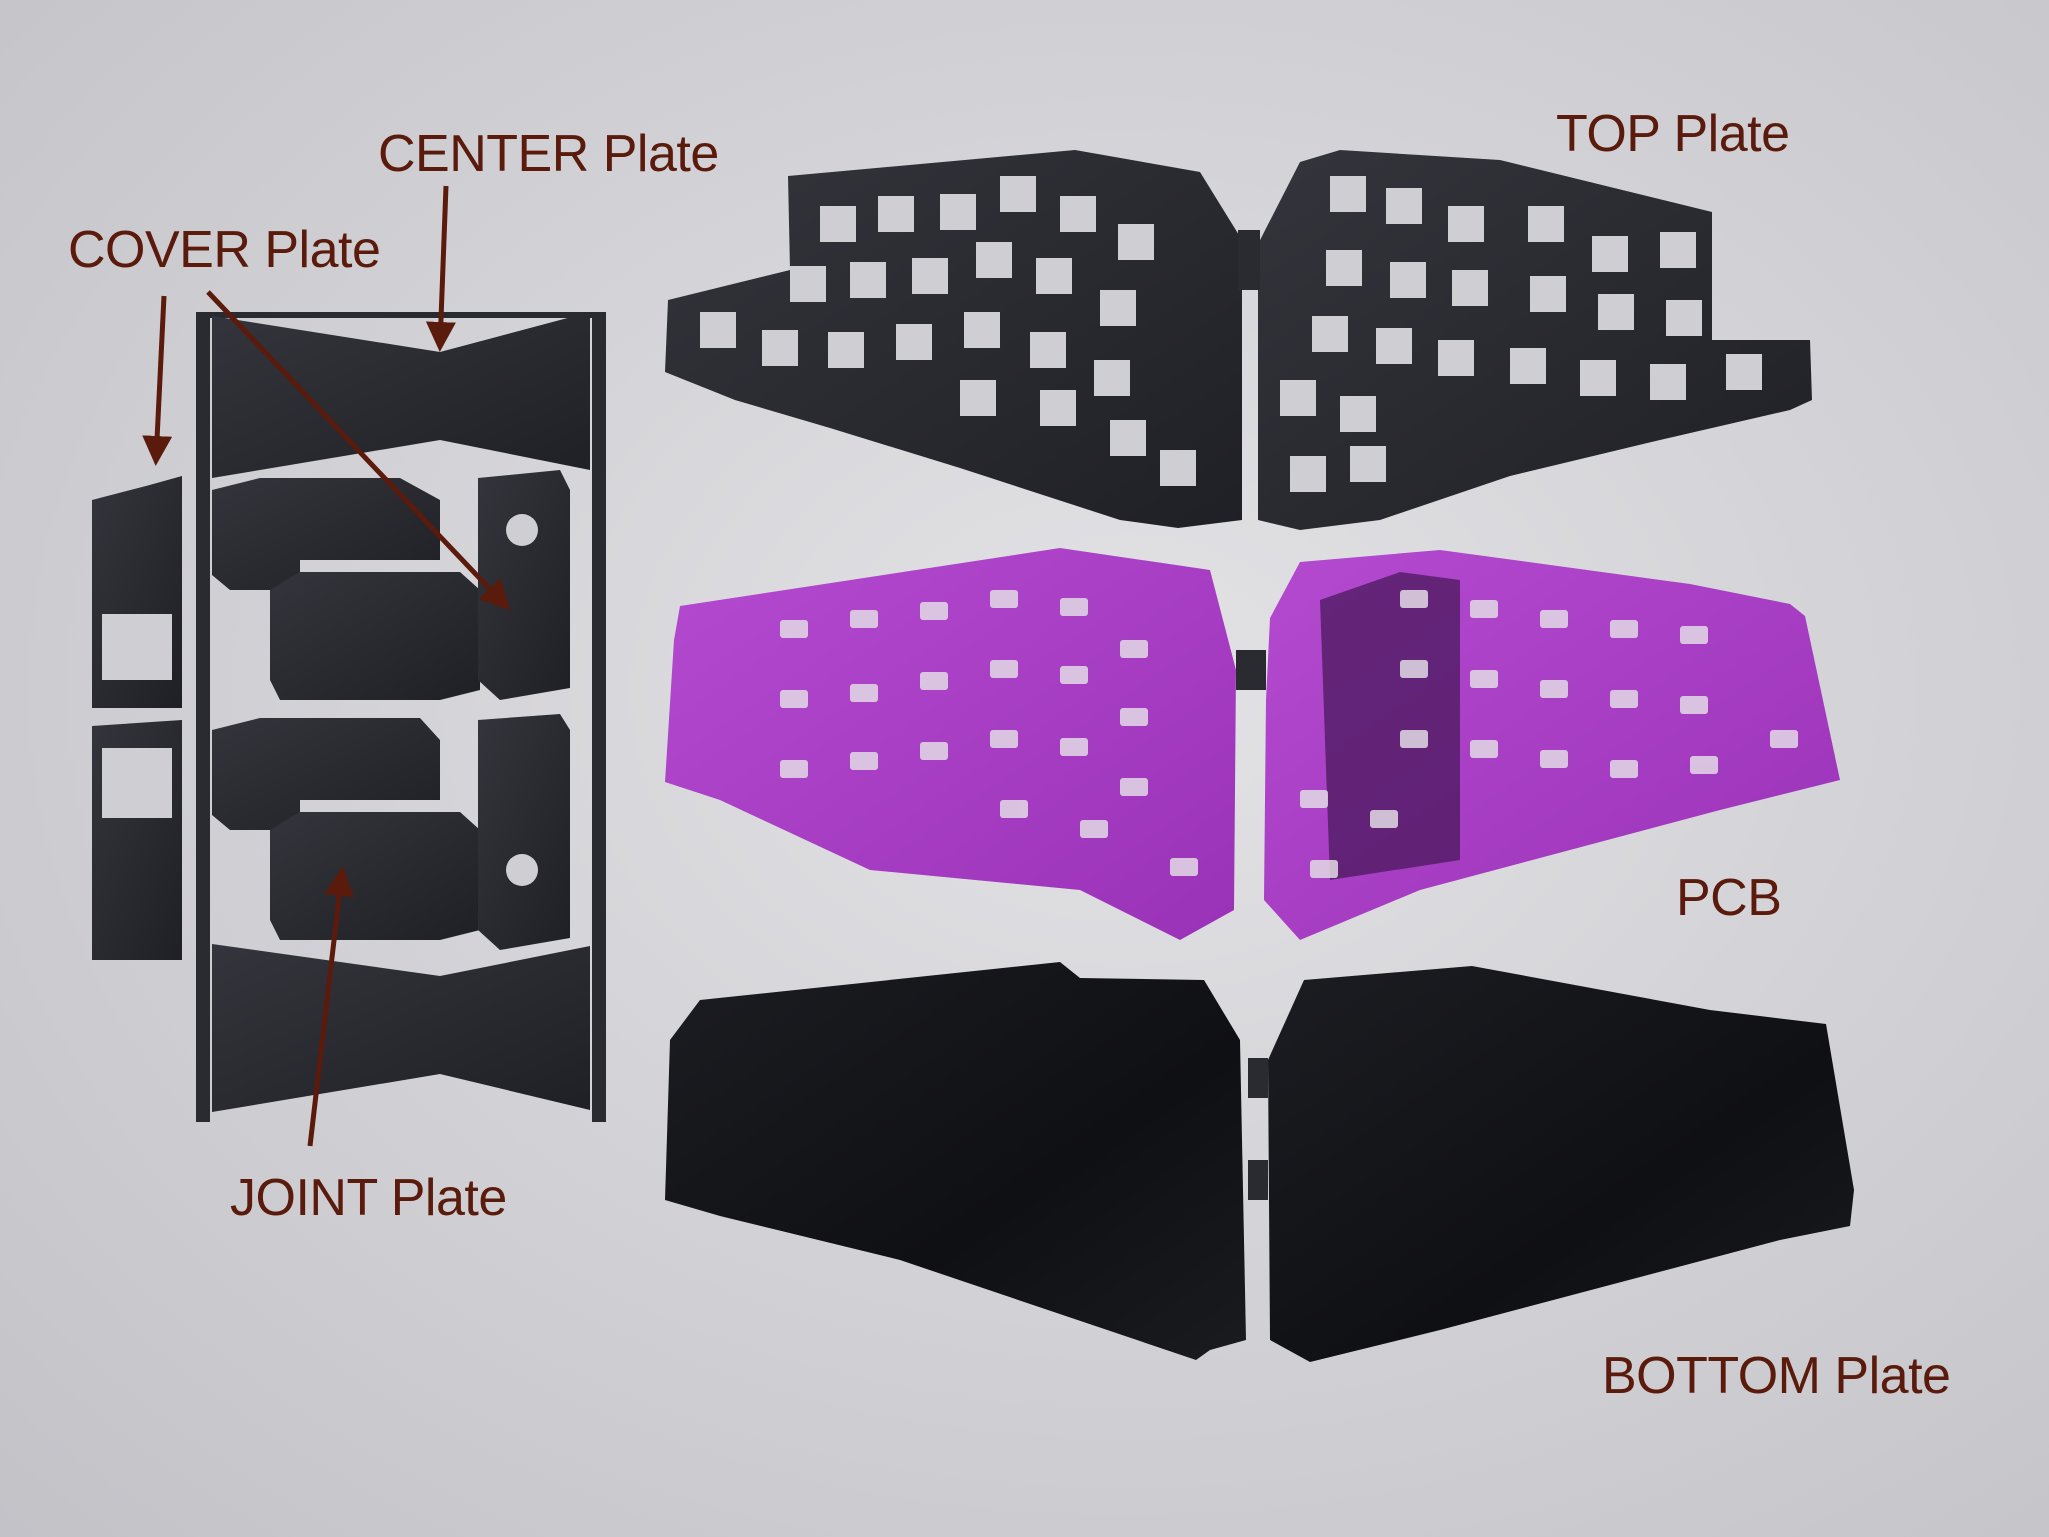 The width and height of the screenshot is (2049, 1537). What do you see at coordinates (440, 268) in the screenshot?
I see `arrow-center-plate` at bounding box center [440, 268].